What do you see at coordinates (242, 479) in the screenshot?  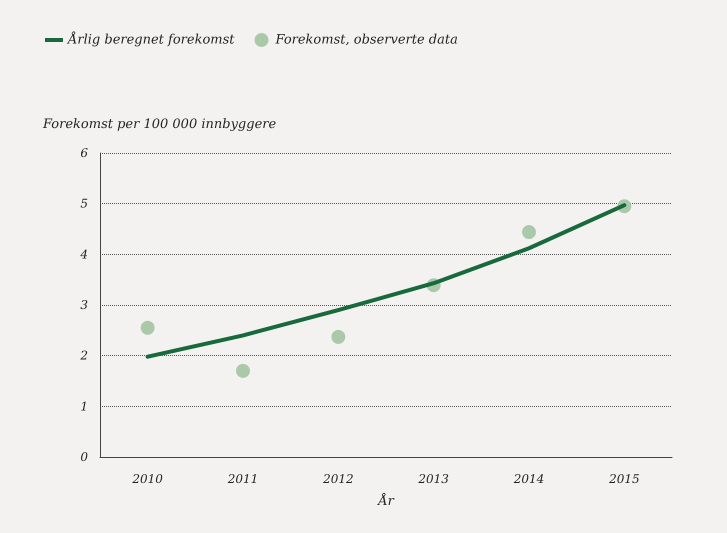 I see `x-tick-label: 2011` at bounding box center [242, 479].